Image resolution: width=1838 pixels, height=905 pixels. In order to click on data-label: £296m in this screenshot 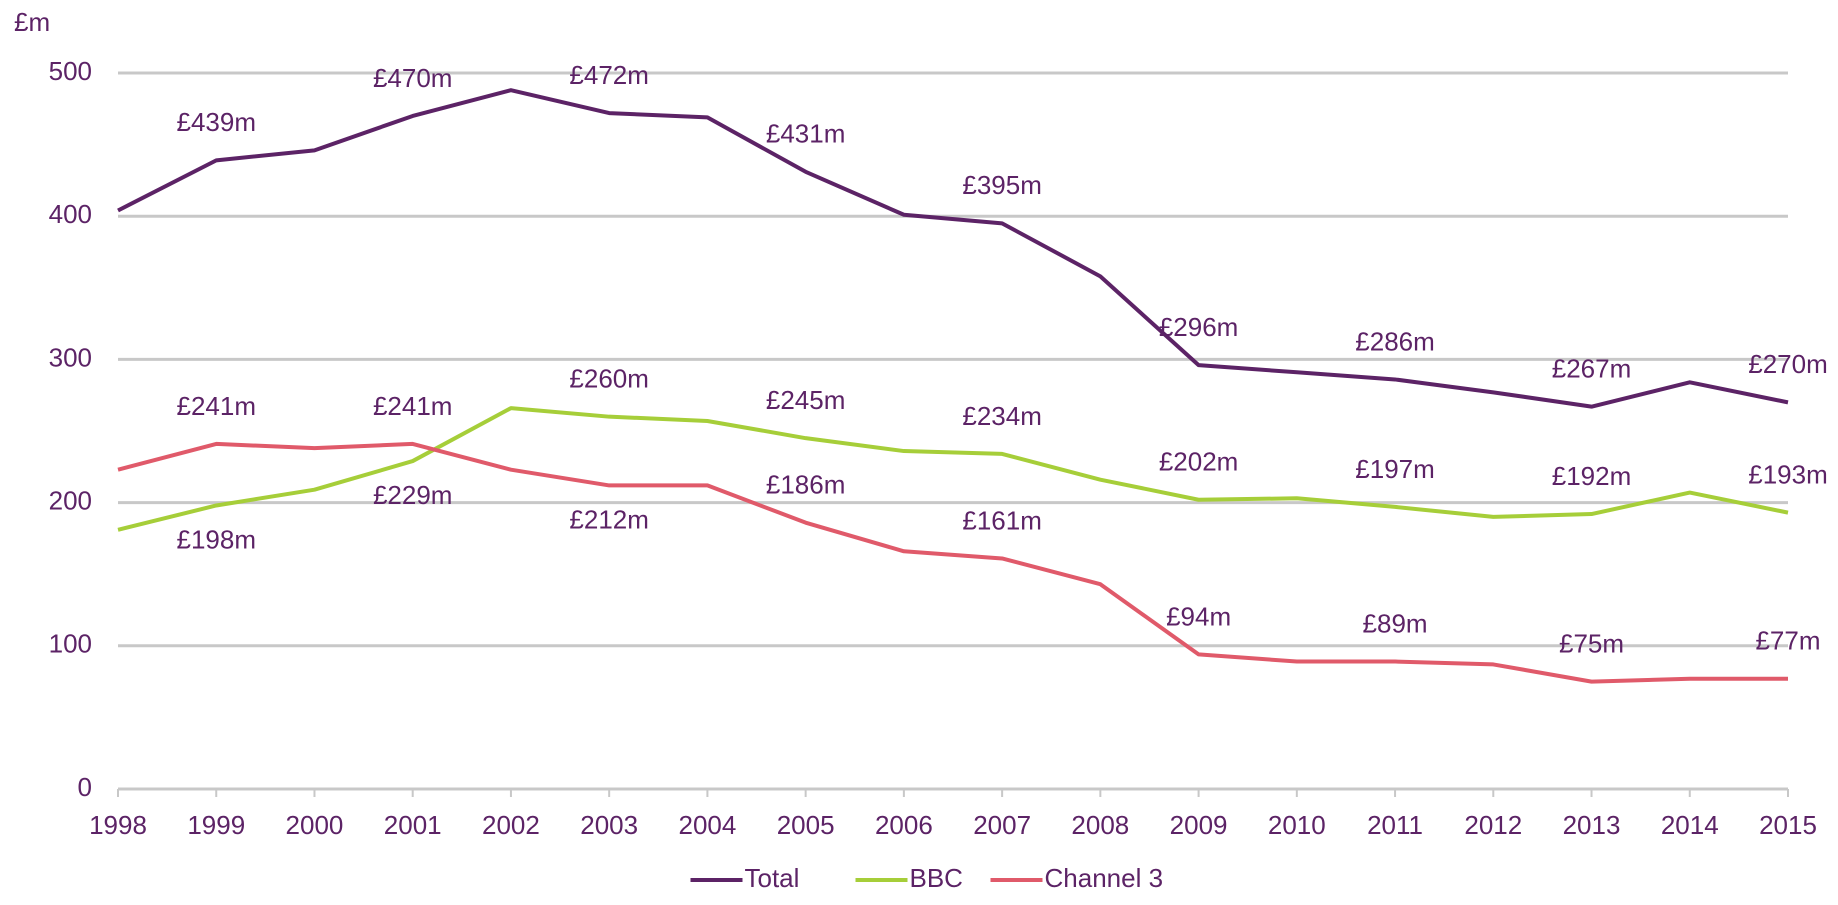, I will do `click(1199, 327)`.